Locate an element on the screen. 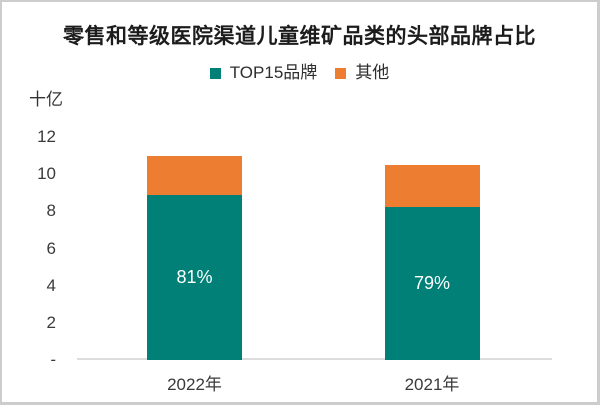  y-tick-label: 10 is located at coordinates (46, 174).